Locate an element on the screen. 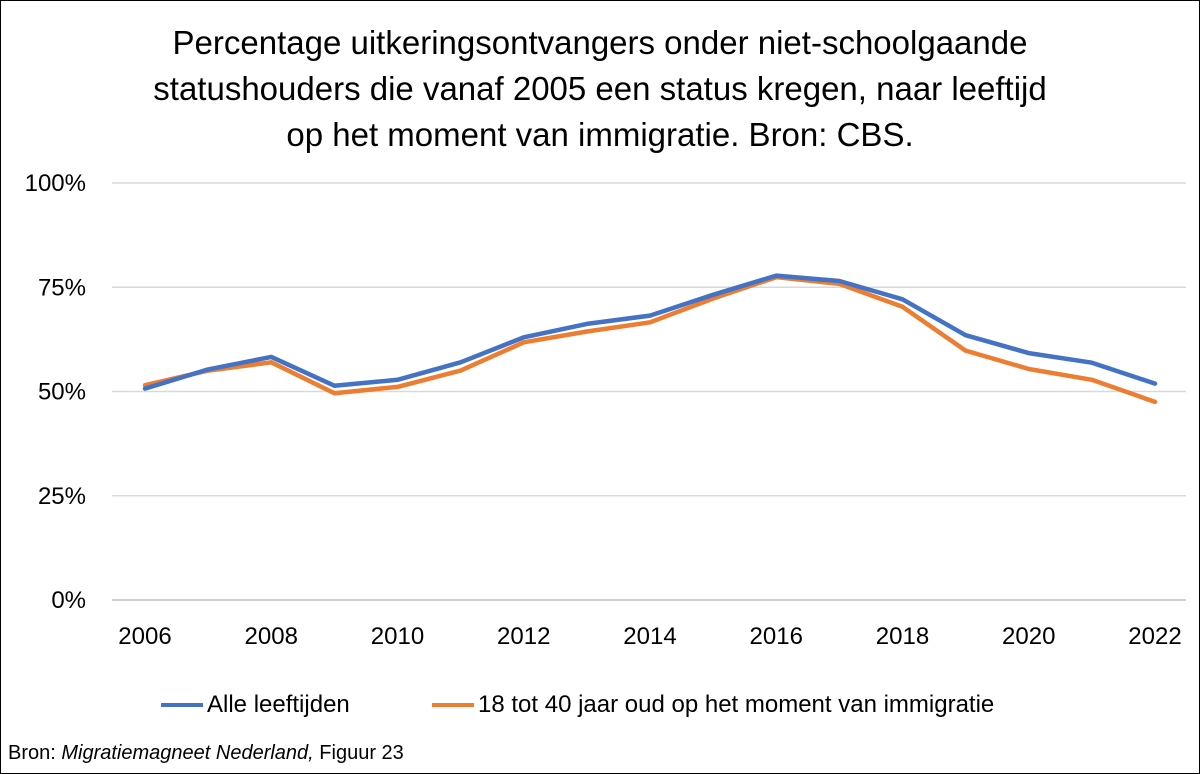 This screenshot has width=1200, height=774. x-tick-label-2010: 2010 is located at coordinates (397, 636).